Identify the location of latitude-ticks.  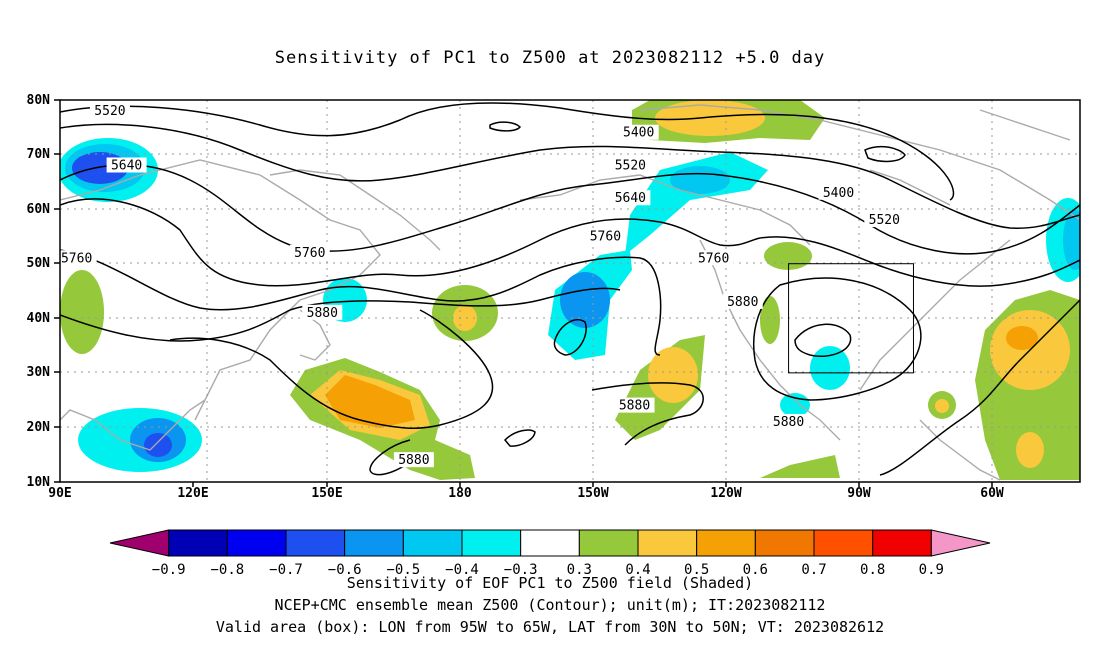
(57, 291).